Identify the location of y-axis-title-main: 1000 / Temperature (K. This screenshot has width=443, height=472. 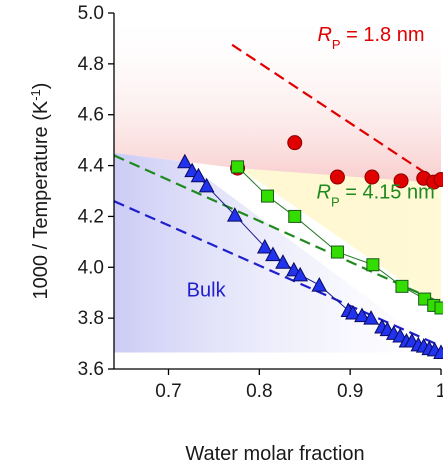
(41, 199).